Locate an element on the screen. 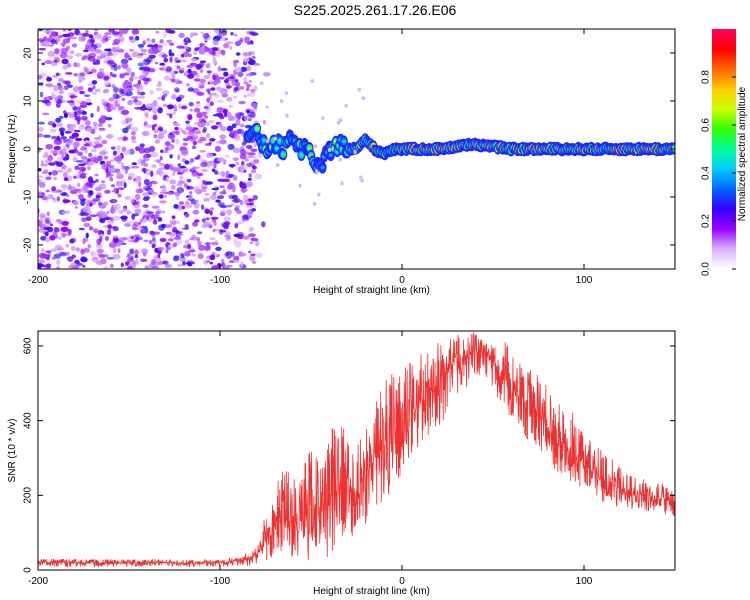  top-xtick-label: -200 is located at coordinates (38, 280).